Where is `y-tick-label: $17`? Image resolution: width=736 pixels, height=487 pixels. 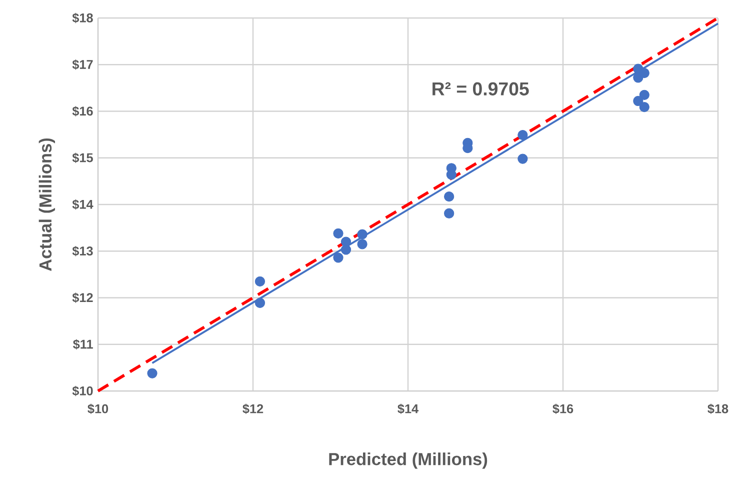 y-tick-label: $17 is located at coordinates (82, 64).